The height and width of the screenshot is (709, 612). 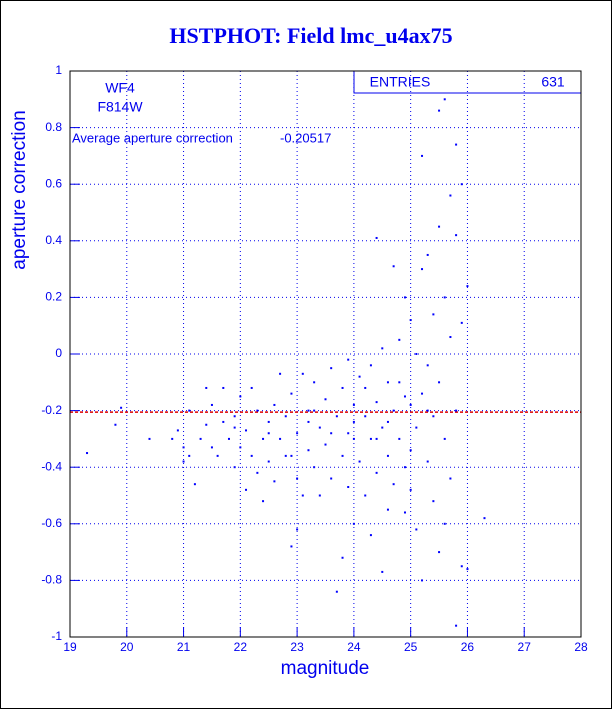 What do you see at coordinates (411, 647) in the screenshot?
I see `x-tick-label: 25` at bounding box center [411, 647].